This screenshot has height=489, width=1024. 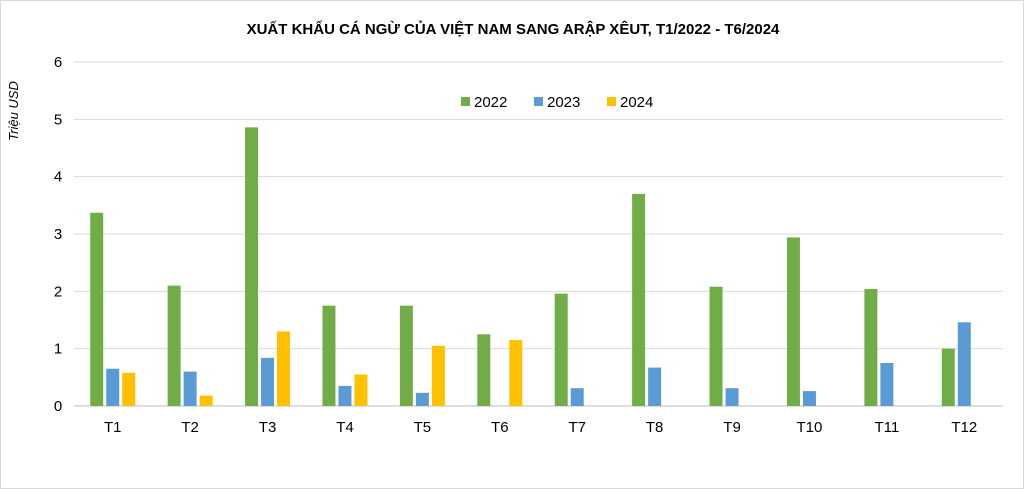 I want to click on y-tick-label: 4, so click(x=58, y=177).